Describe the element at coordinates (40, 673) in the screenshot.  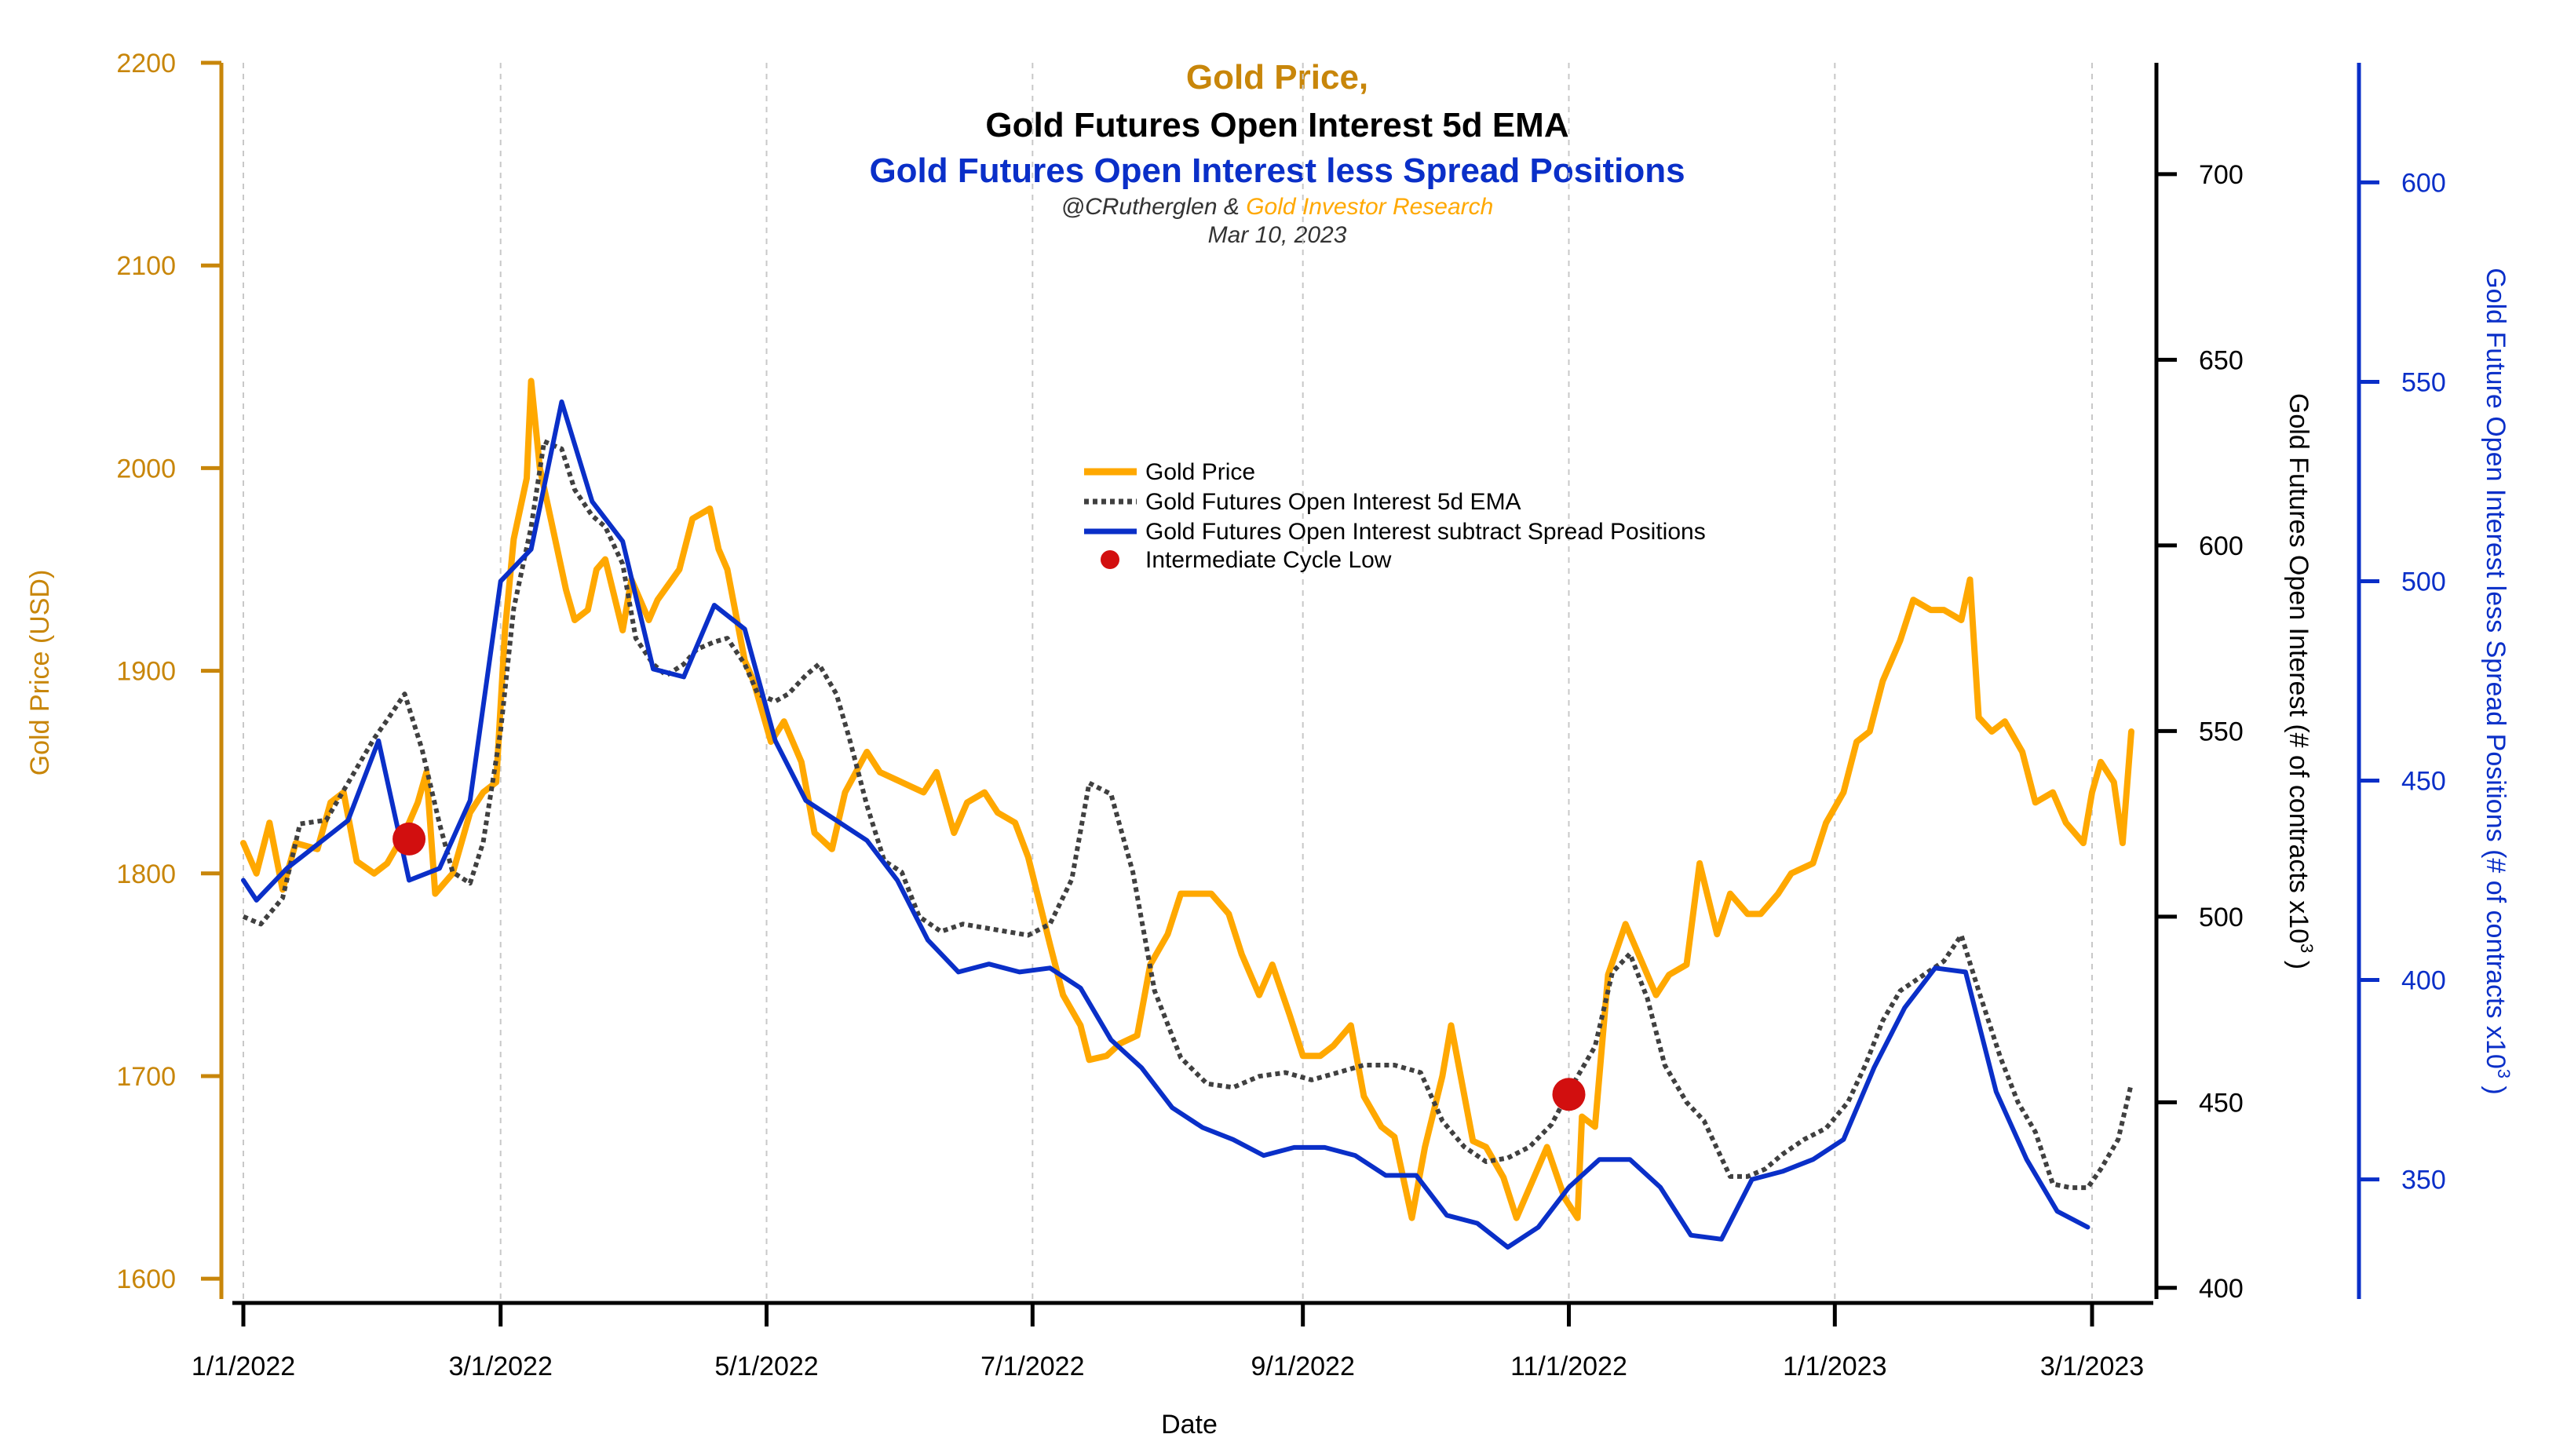
I see `left-axis-label: Gold Price (USD)` at that location.